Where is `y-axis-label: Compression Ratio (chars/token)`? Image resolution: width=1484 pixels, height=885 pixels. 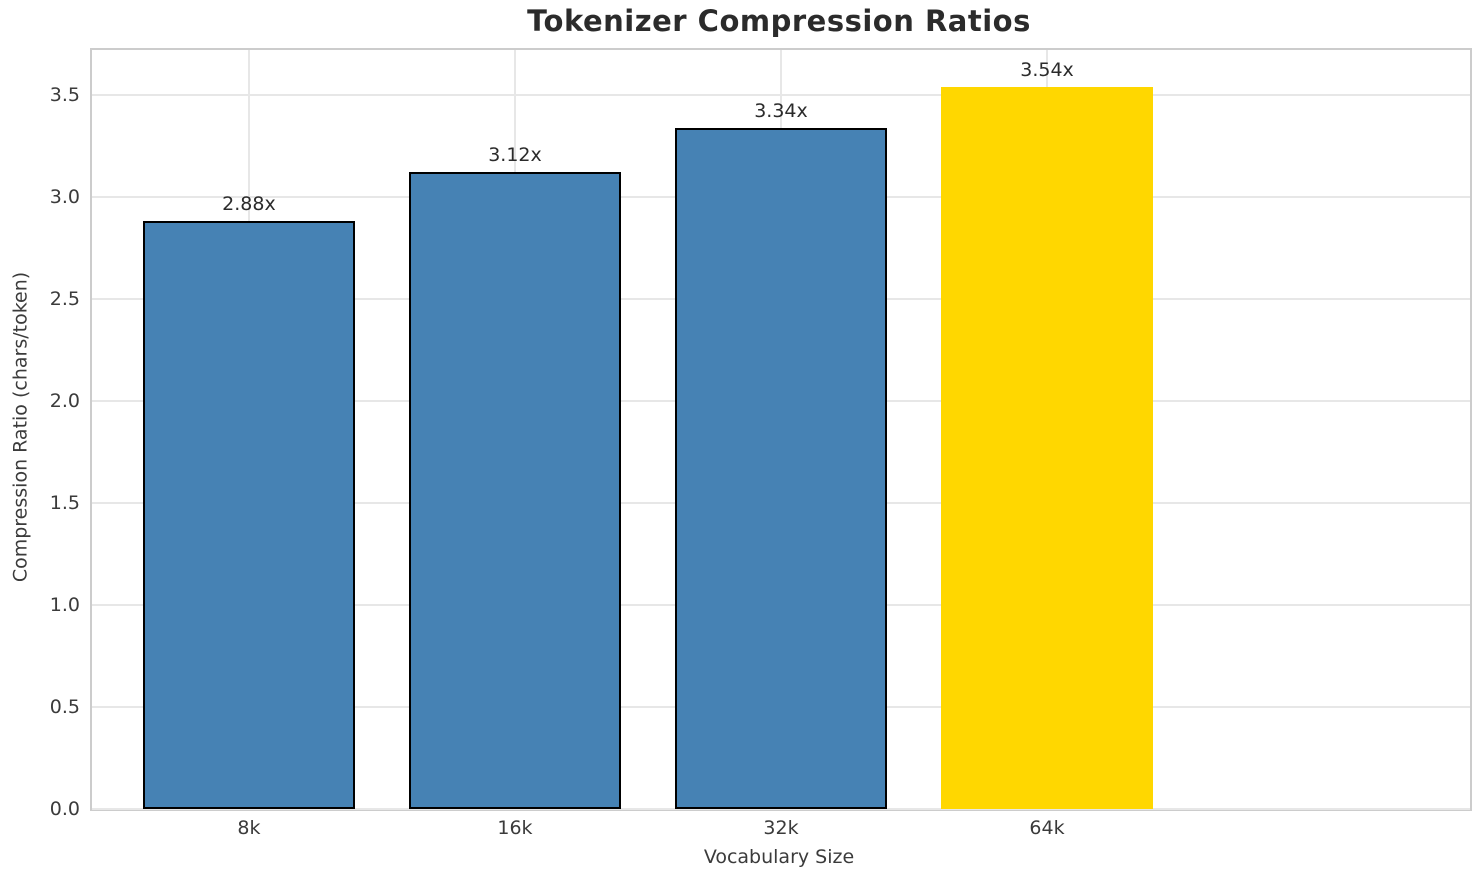 y-axis-label: Compression Ratio (chars/token) is located at coordinates (20, 427).